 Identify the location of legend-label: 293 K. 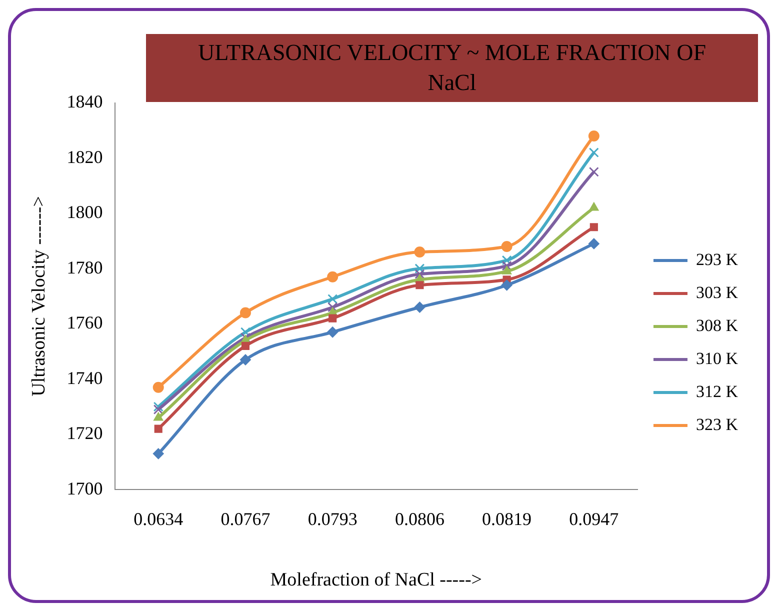
(717, 259).